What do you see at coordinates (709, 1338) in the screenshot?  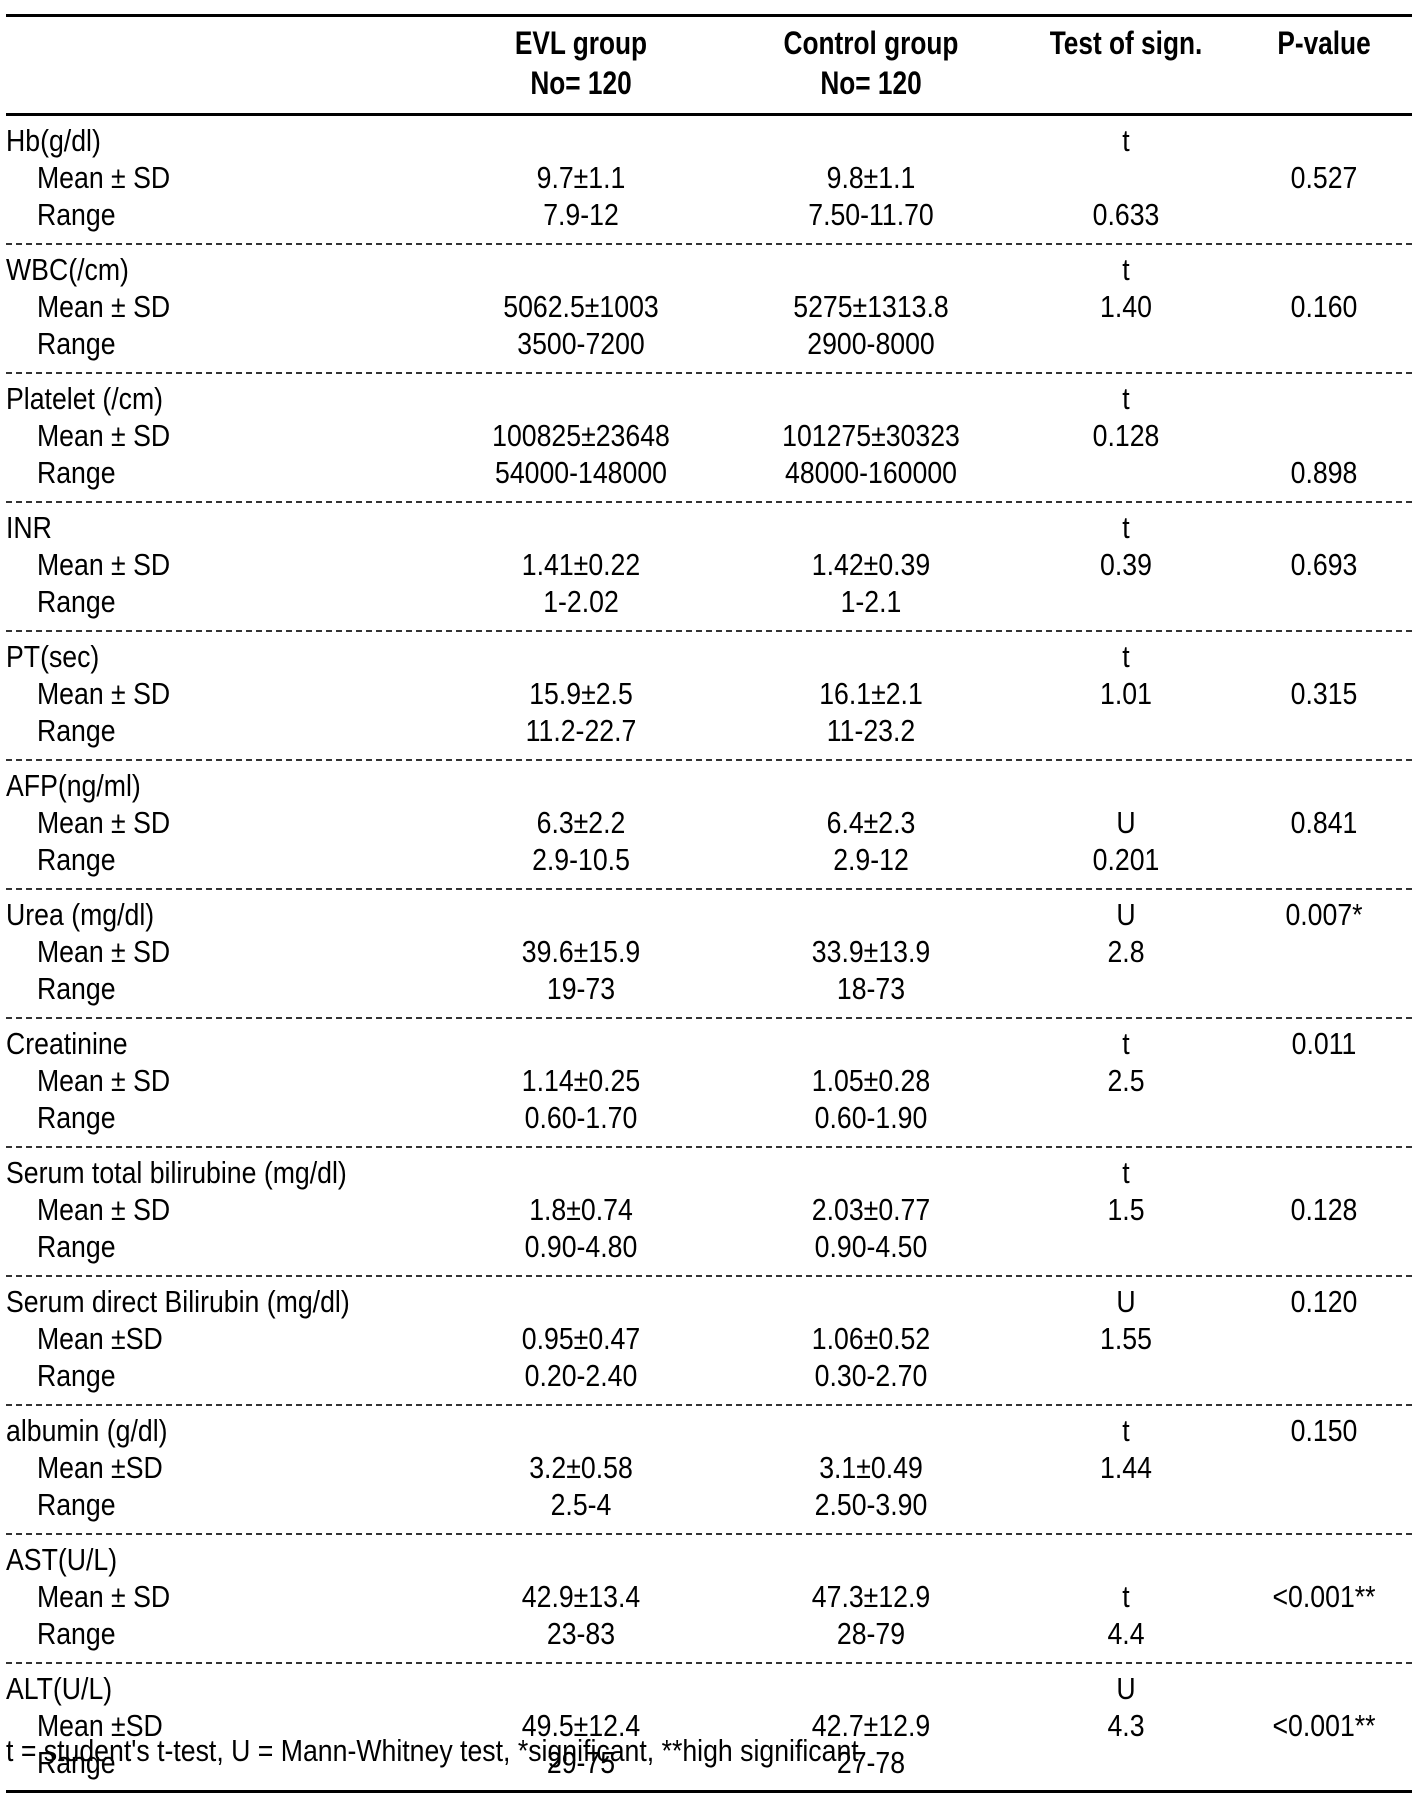 I see `table-row: Mean ±SD 0.95±0.47 1.06±0.52 1.55` at bounding box center [709, 1338].